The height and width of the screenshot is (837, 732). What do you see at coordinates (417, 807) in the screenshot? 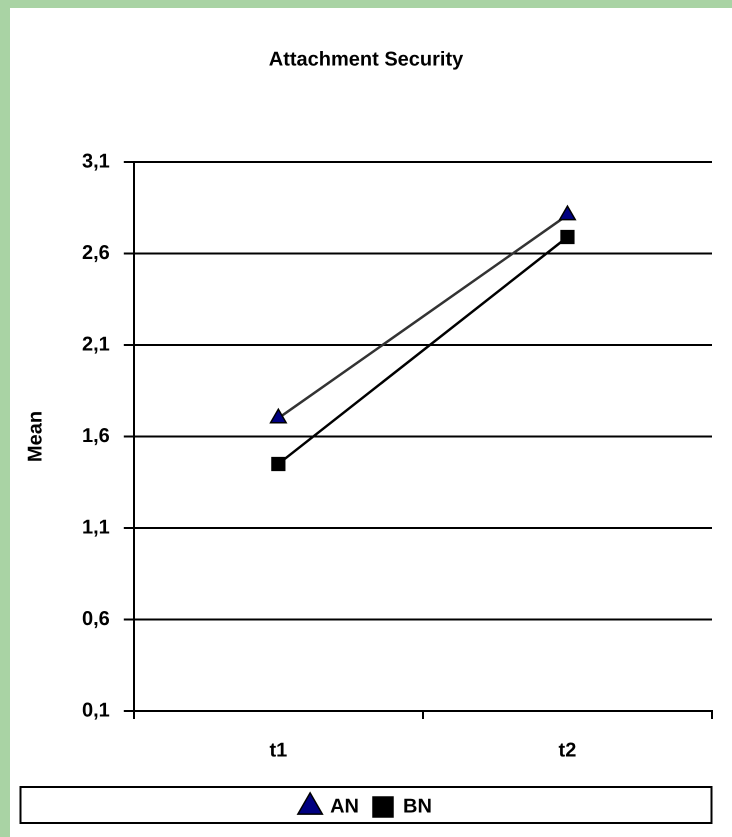
I see `legend-label: BN` at bounding box center [417, 807].